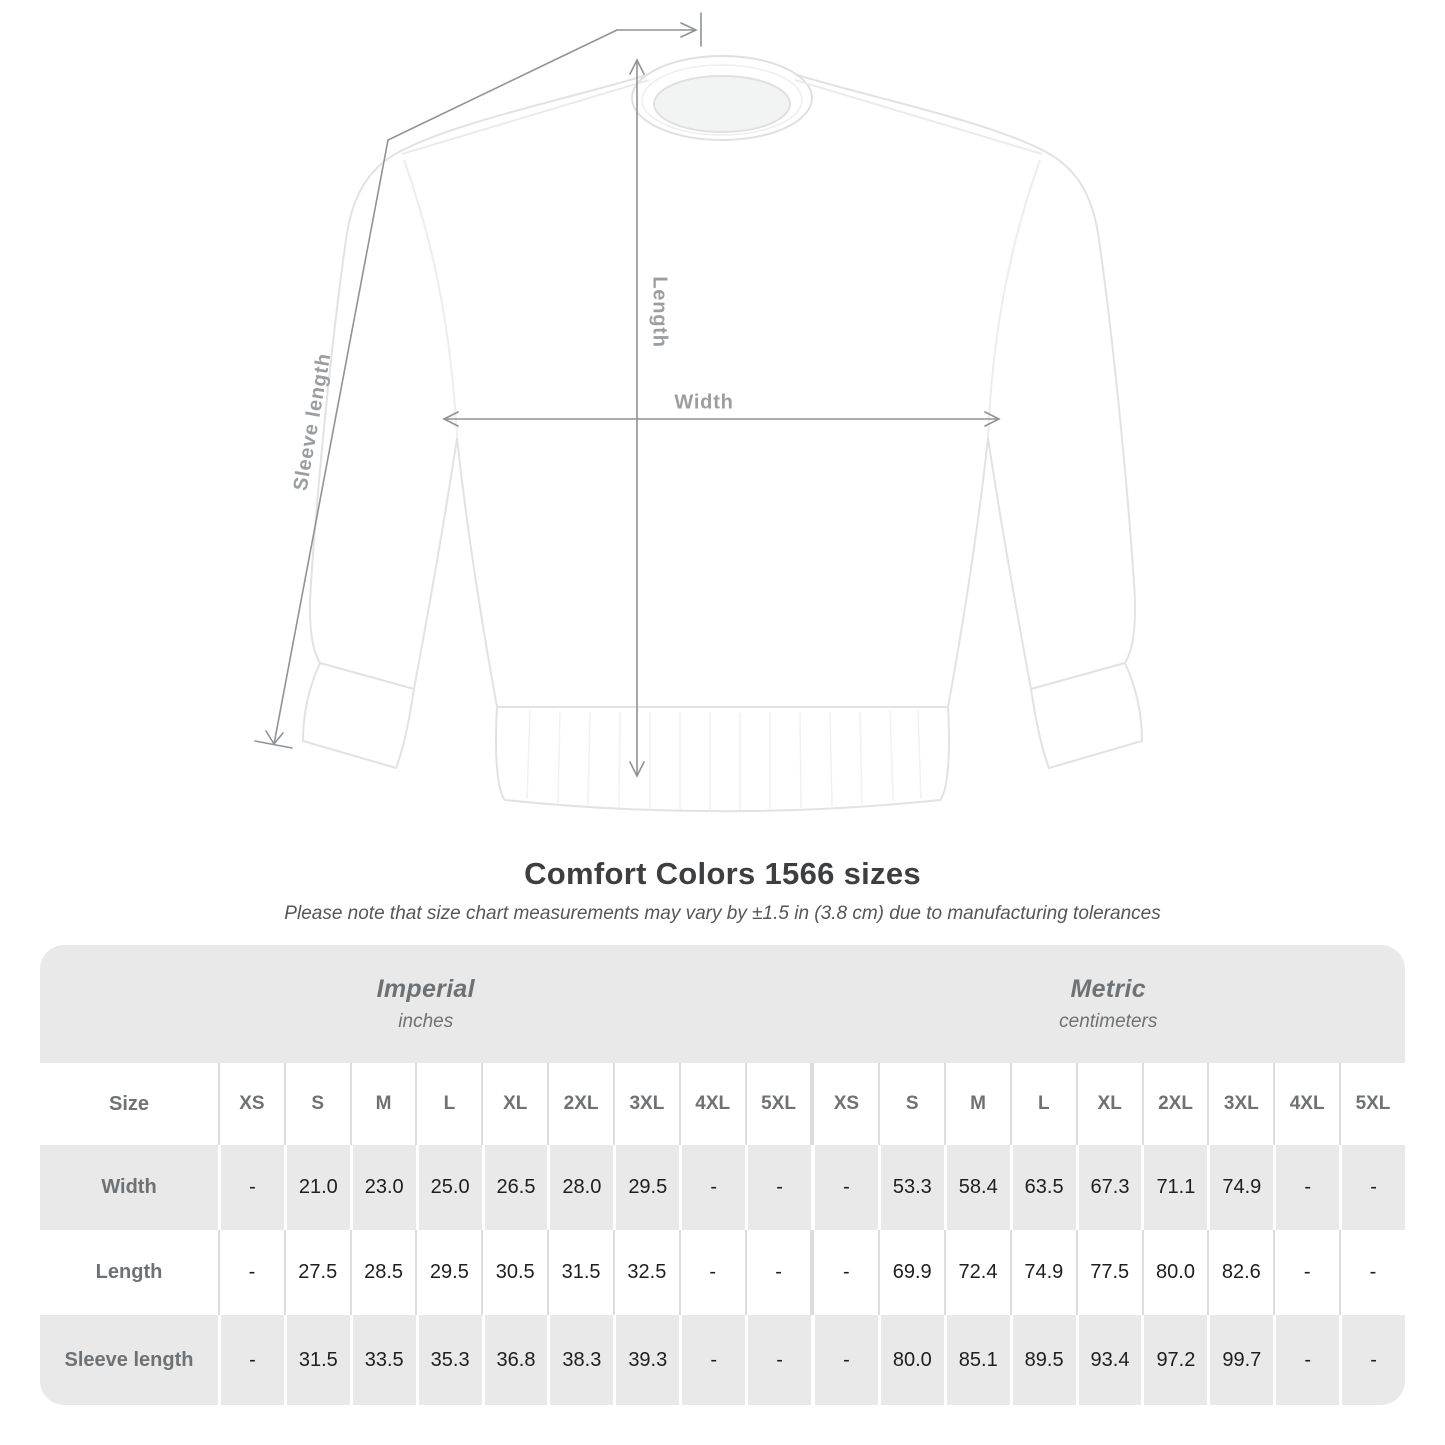  I want to click on collar-opening, so click(722, 104).